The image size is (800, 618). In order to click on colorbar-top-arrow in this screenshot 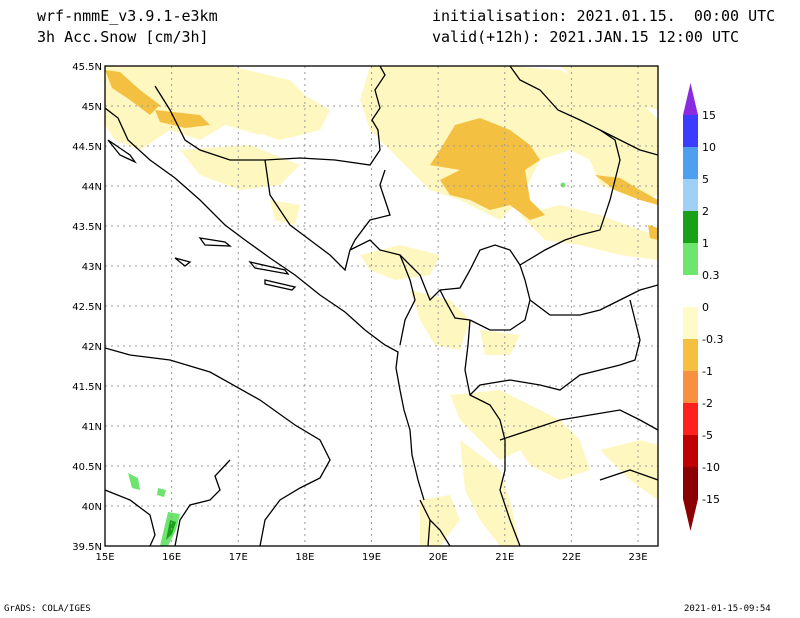, I will do `click(690, 99)`.